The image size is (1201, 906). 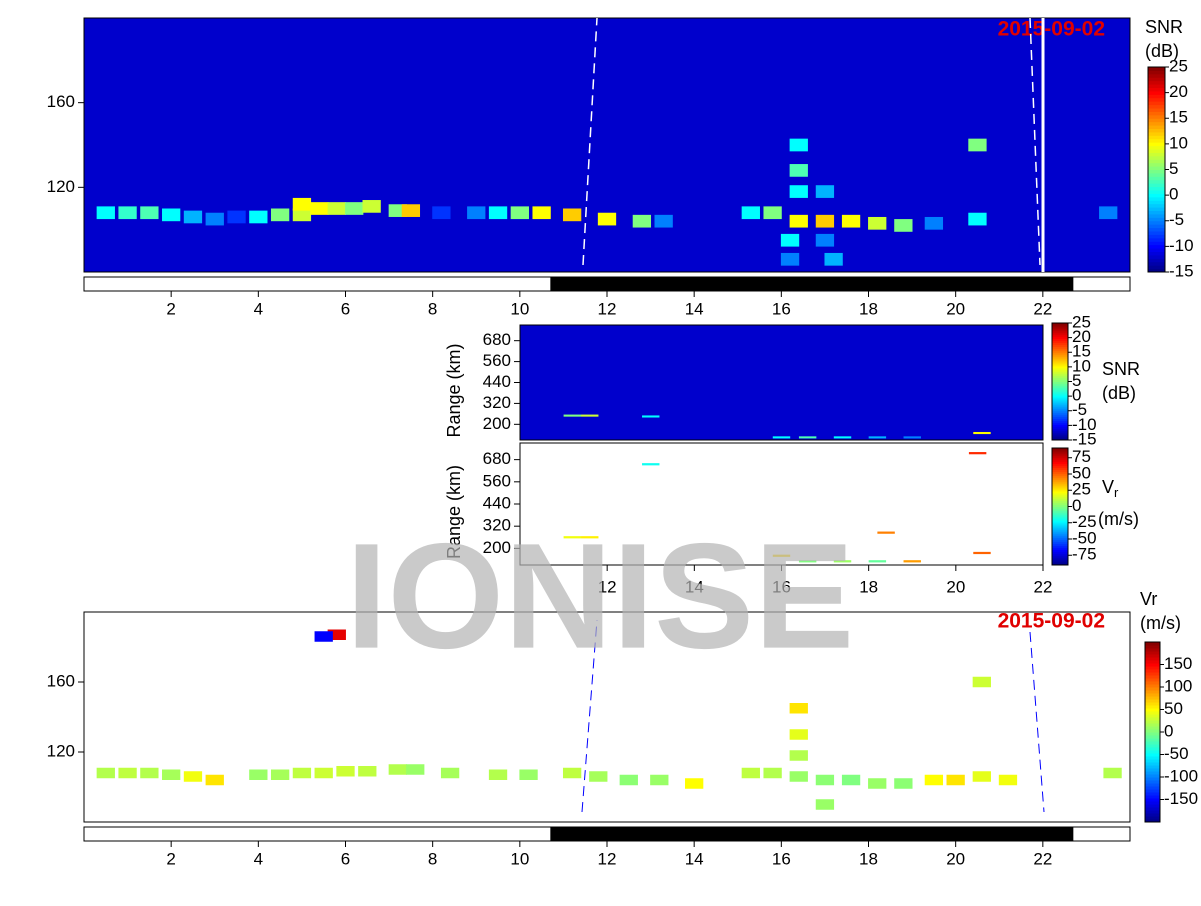 What do you see at coordinates (1081, 472) in the screenshot?
I see `colorbar-tick-label: 50` at bounding box center [1081, 472].